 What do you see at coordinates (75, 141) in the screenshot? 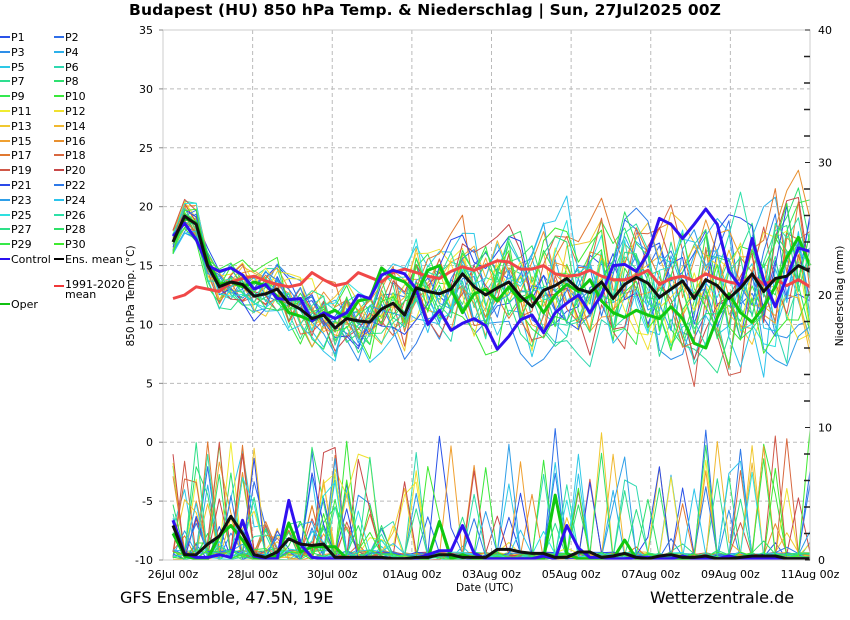
I see `legend-label: P16` at bounding box center [75, 141].